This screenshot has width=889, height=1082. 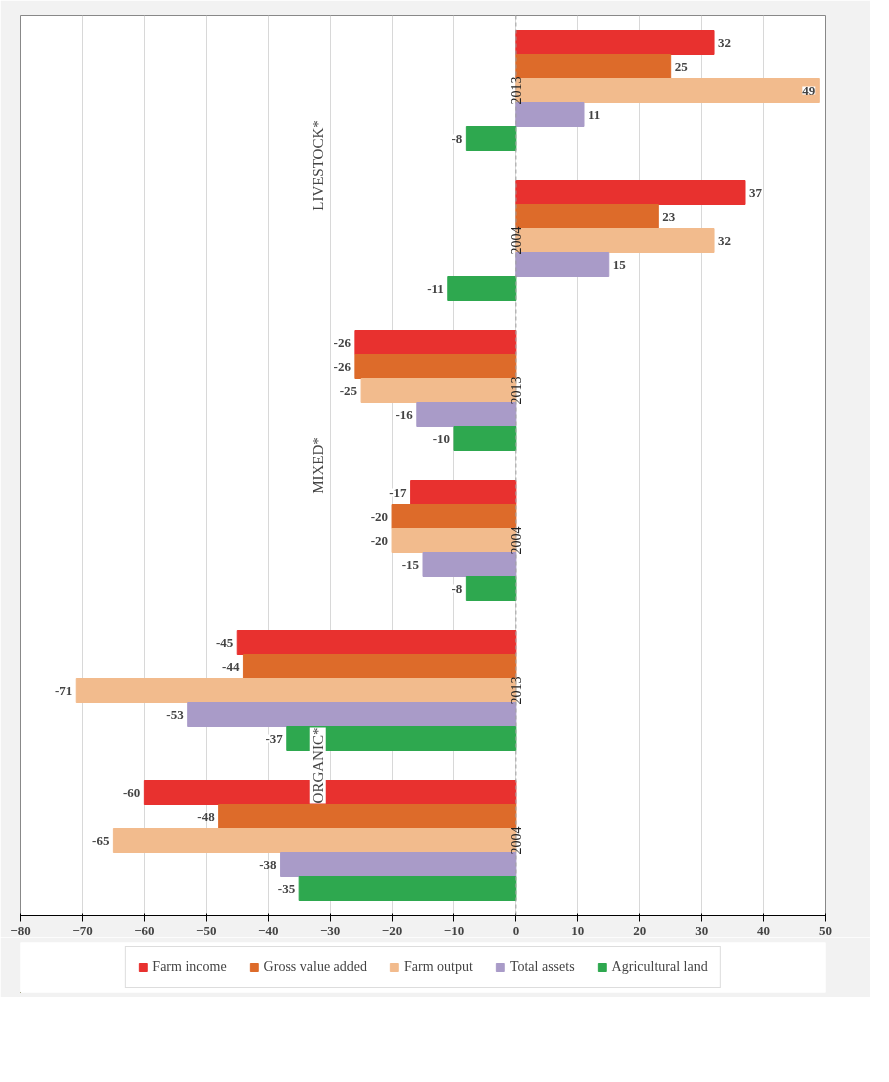 What do you see at coordinates (206, 930) in the screenshot?
I see `x-tick-label: −50` at bounding box center [206, 930].